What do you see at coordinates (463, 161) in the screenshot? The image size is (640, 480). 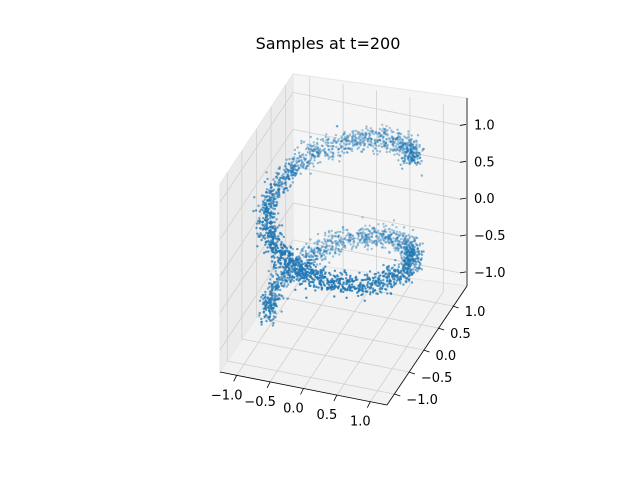 I see `z-tick` at bounding box center [463, 161].